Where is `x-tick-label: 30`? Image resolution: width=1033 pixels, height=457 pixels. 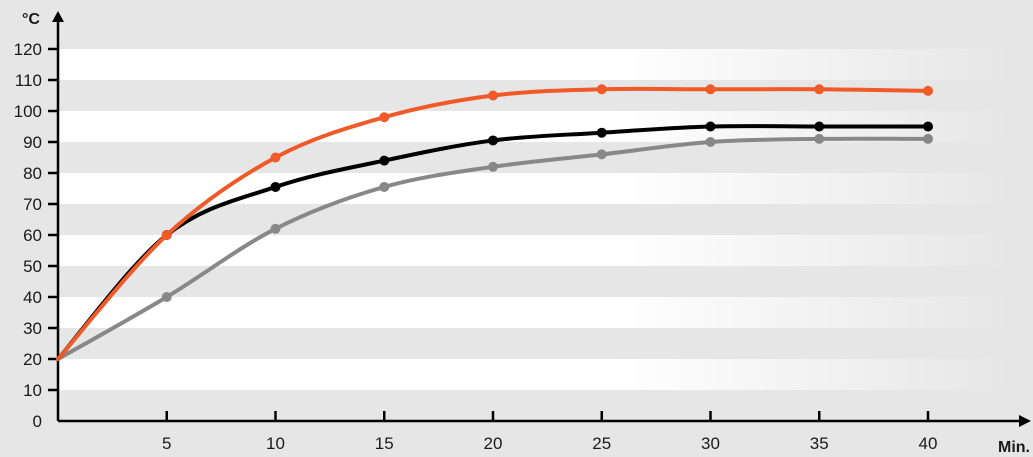
x-tick-label: 30 is located at coordinates (710, 443).